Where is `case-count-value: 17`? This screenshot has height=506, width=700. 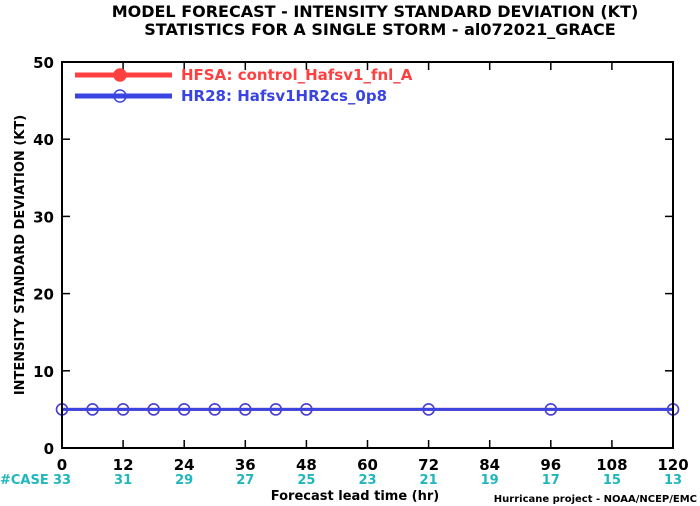 case-count-value: 17 is located at coordinates (551, 480).